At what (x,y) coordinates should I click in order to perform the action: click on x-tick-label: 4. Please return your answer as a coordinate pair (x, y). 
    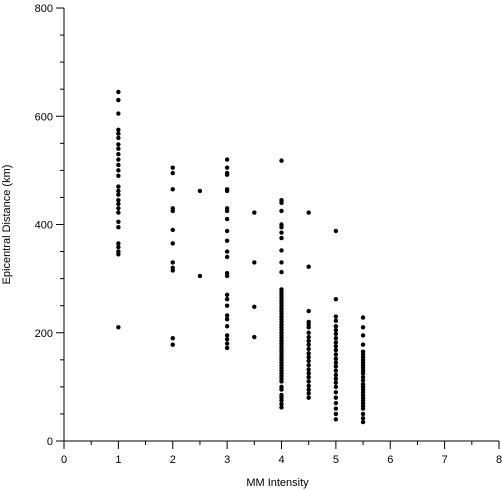
    Looking at the image, I should click on (281, 460).